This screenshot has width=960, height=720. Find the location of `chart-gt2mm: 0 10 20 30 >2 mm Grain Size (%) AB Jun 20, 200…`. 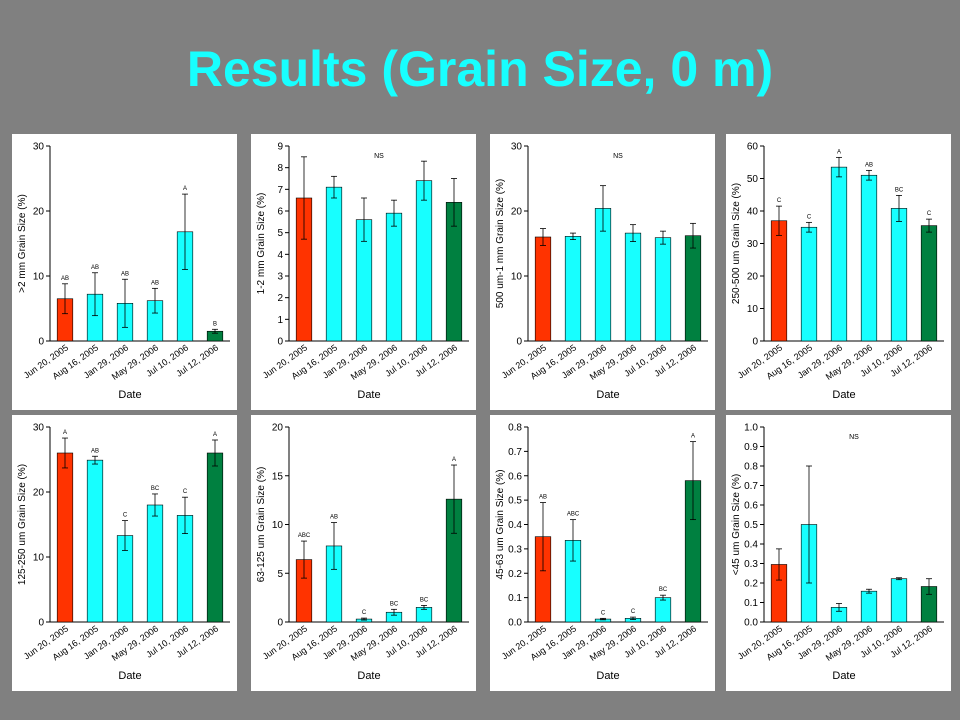

chart-gt2mm: 0 10 20 30 >2 mm Grain Size (%) AB Jun 20, 200… is located at coordinates (124, 272).